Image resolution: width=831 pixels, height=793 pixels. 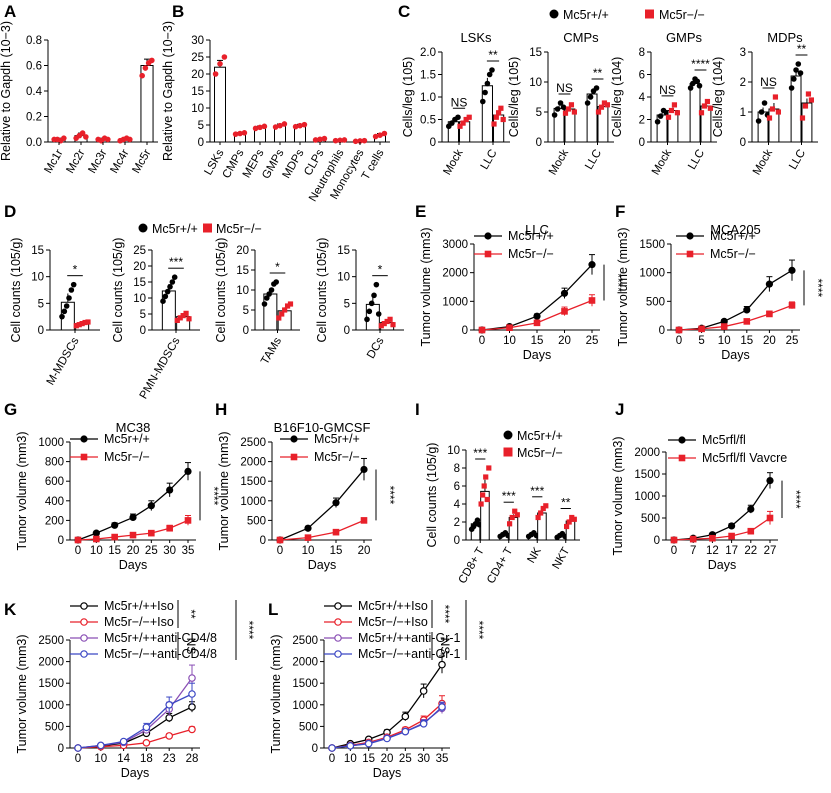 What do you see at coordinates (537, 491) in the screenshot?
I see `significance-label: ***` at bounding box center [537, 491].